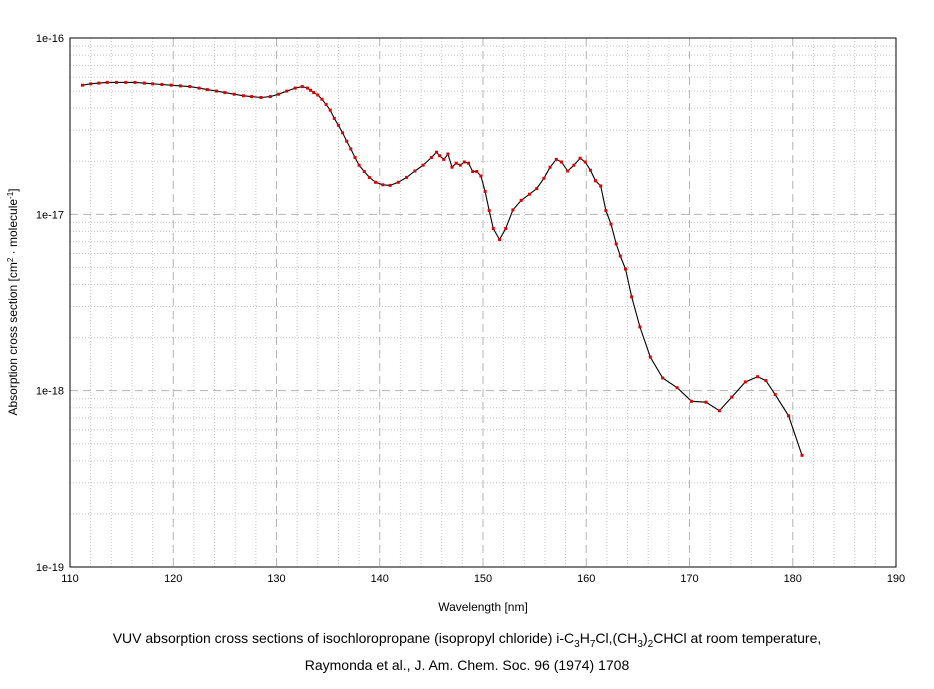 The height and width of the screenshot is (689, 934). I want to click on x-tick-labels: 110 120 130 140 150 160 170 180 190, so click(483, 579).